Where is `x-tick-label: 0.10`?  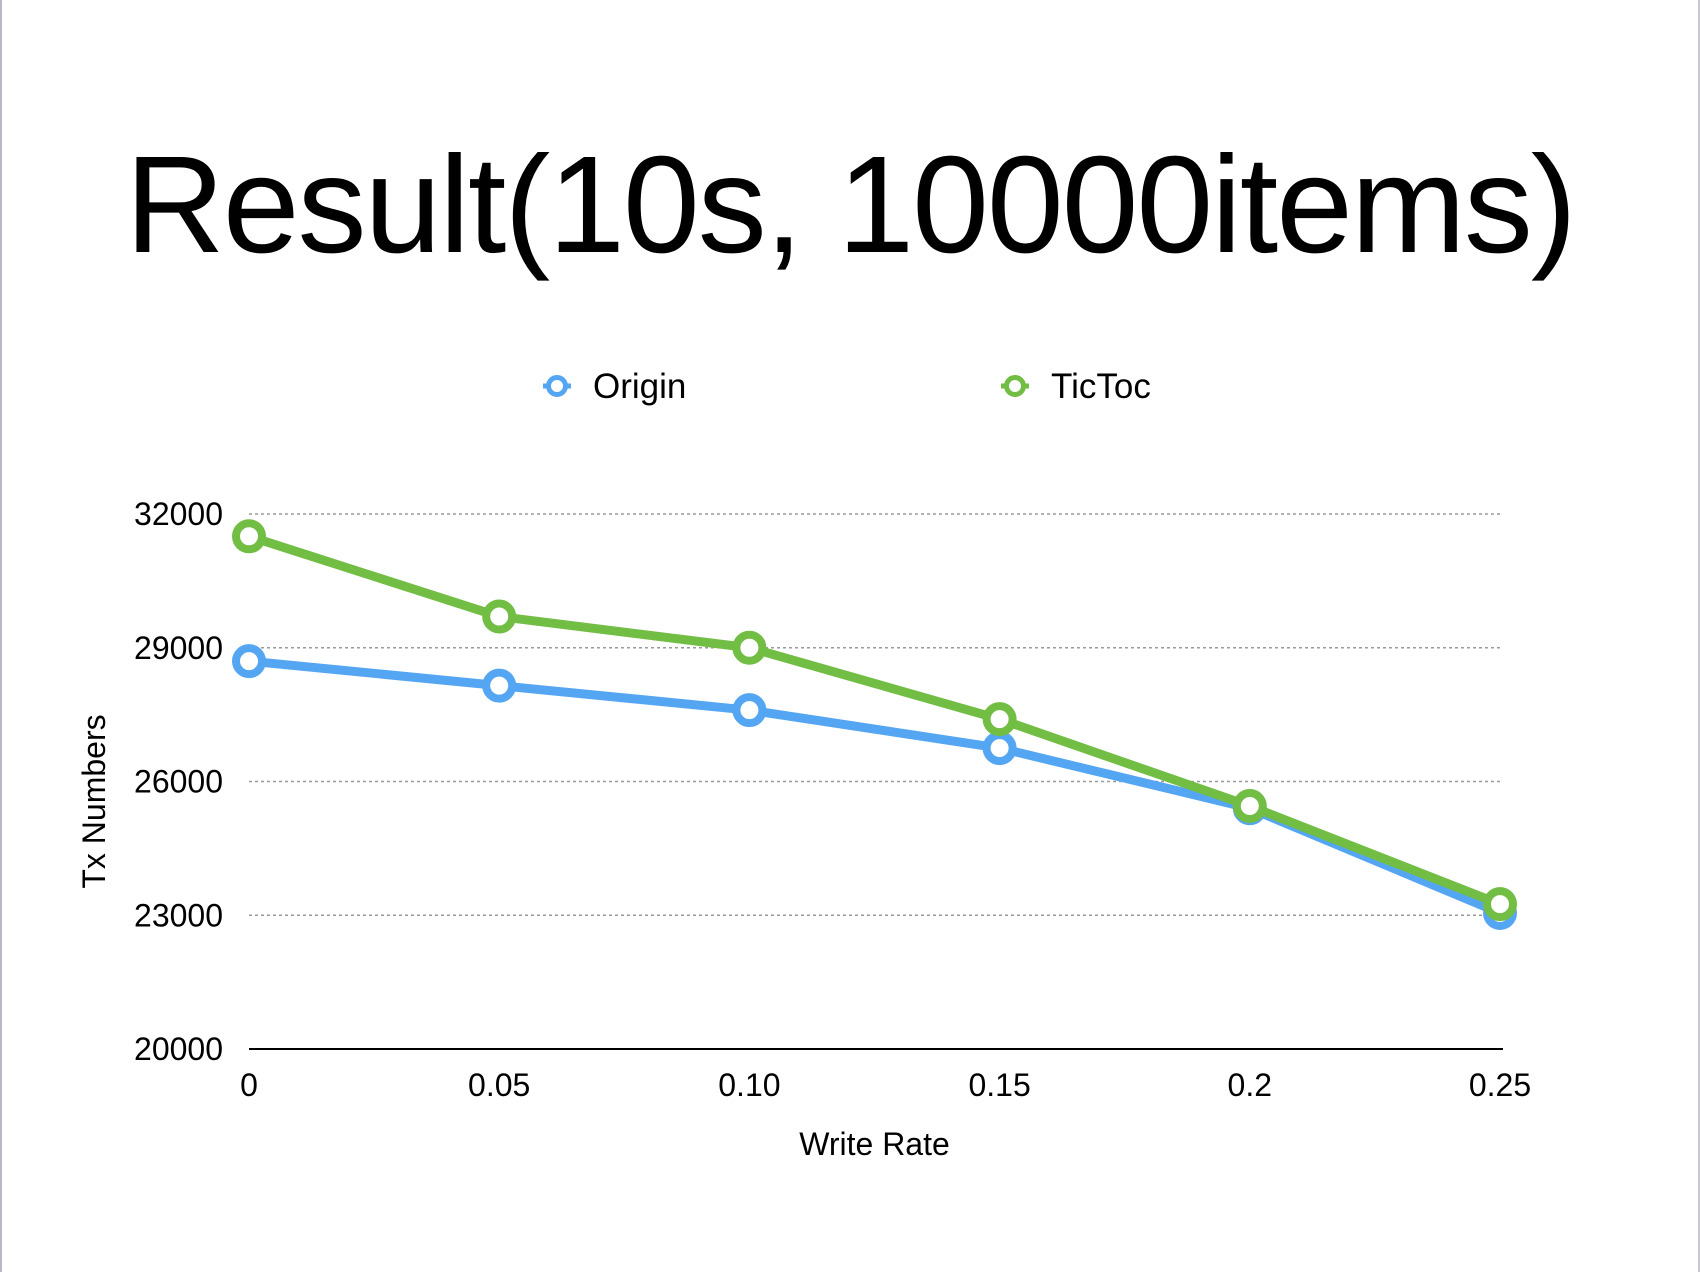 x-tick-label: 0.10 is located at coordinates (749, 1085).